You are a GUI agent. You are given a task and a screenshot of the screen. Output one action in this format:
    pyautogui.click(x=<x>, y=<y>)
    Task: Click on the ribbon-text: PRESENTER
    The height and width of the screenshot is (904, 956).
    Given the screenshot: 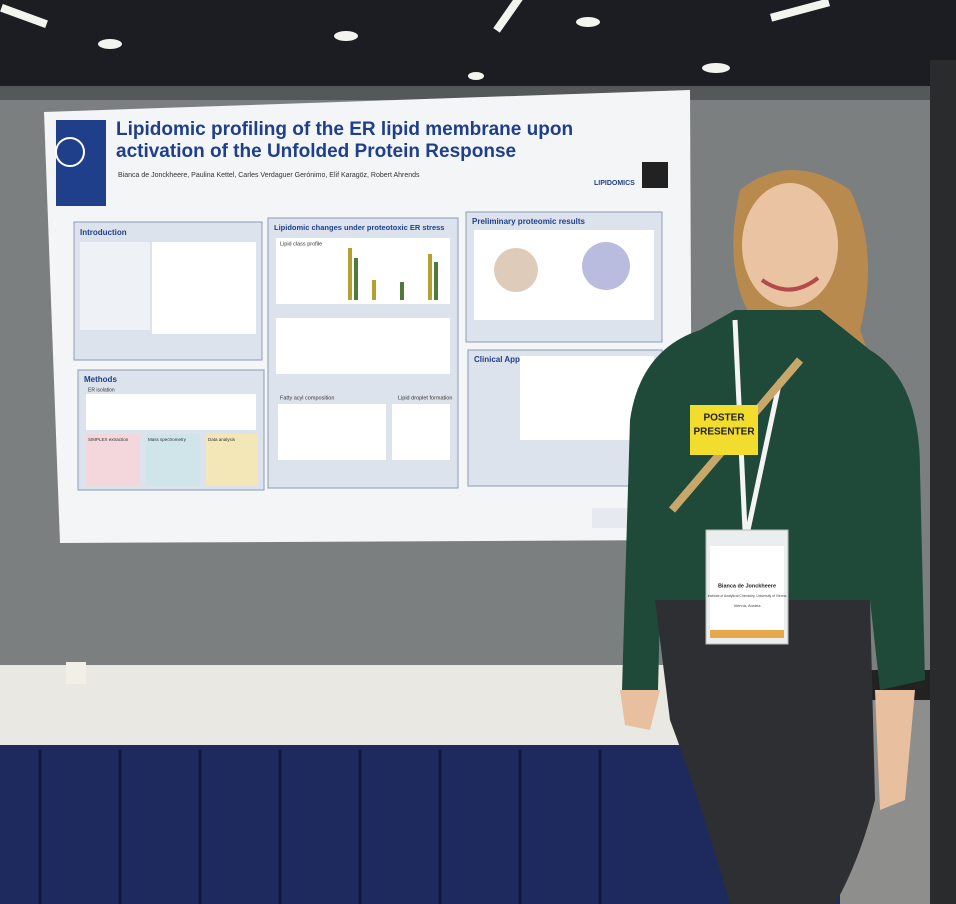 What is the action you would take?
    pyautogui.click(x=724, y=432)
    